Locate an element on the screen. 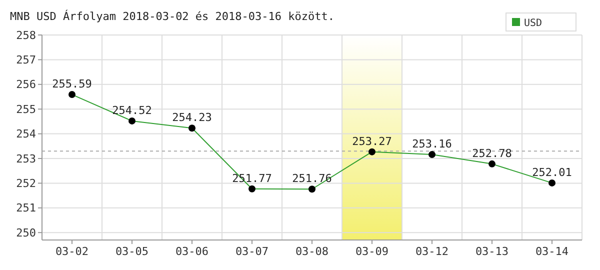 Image resolution: width=600 pixels, height=270 pixels. y-tick-label: 256 is located at coordinates (26, 85).